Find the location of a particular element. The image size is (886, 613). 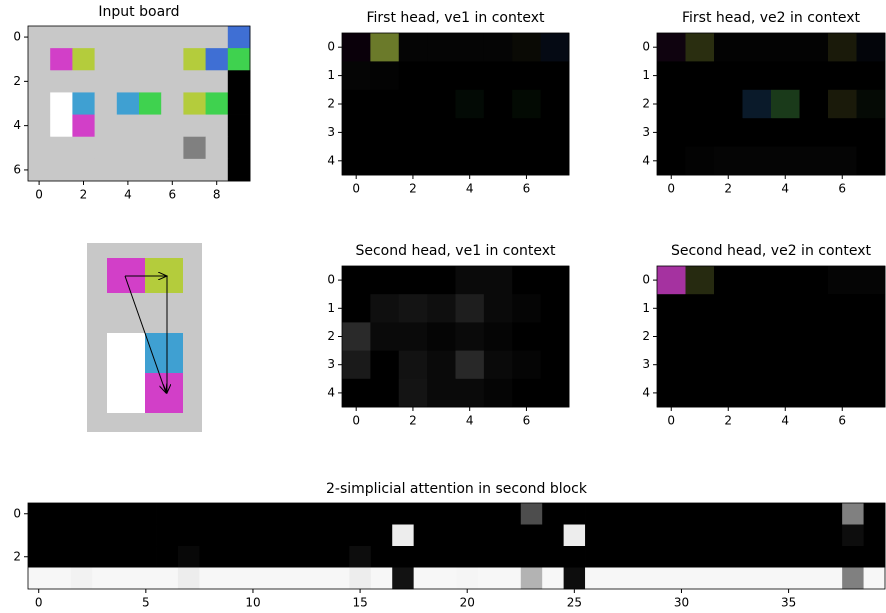

x-tick-label: 35 is located at coordinates (788, 603).